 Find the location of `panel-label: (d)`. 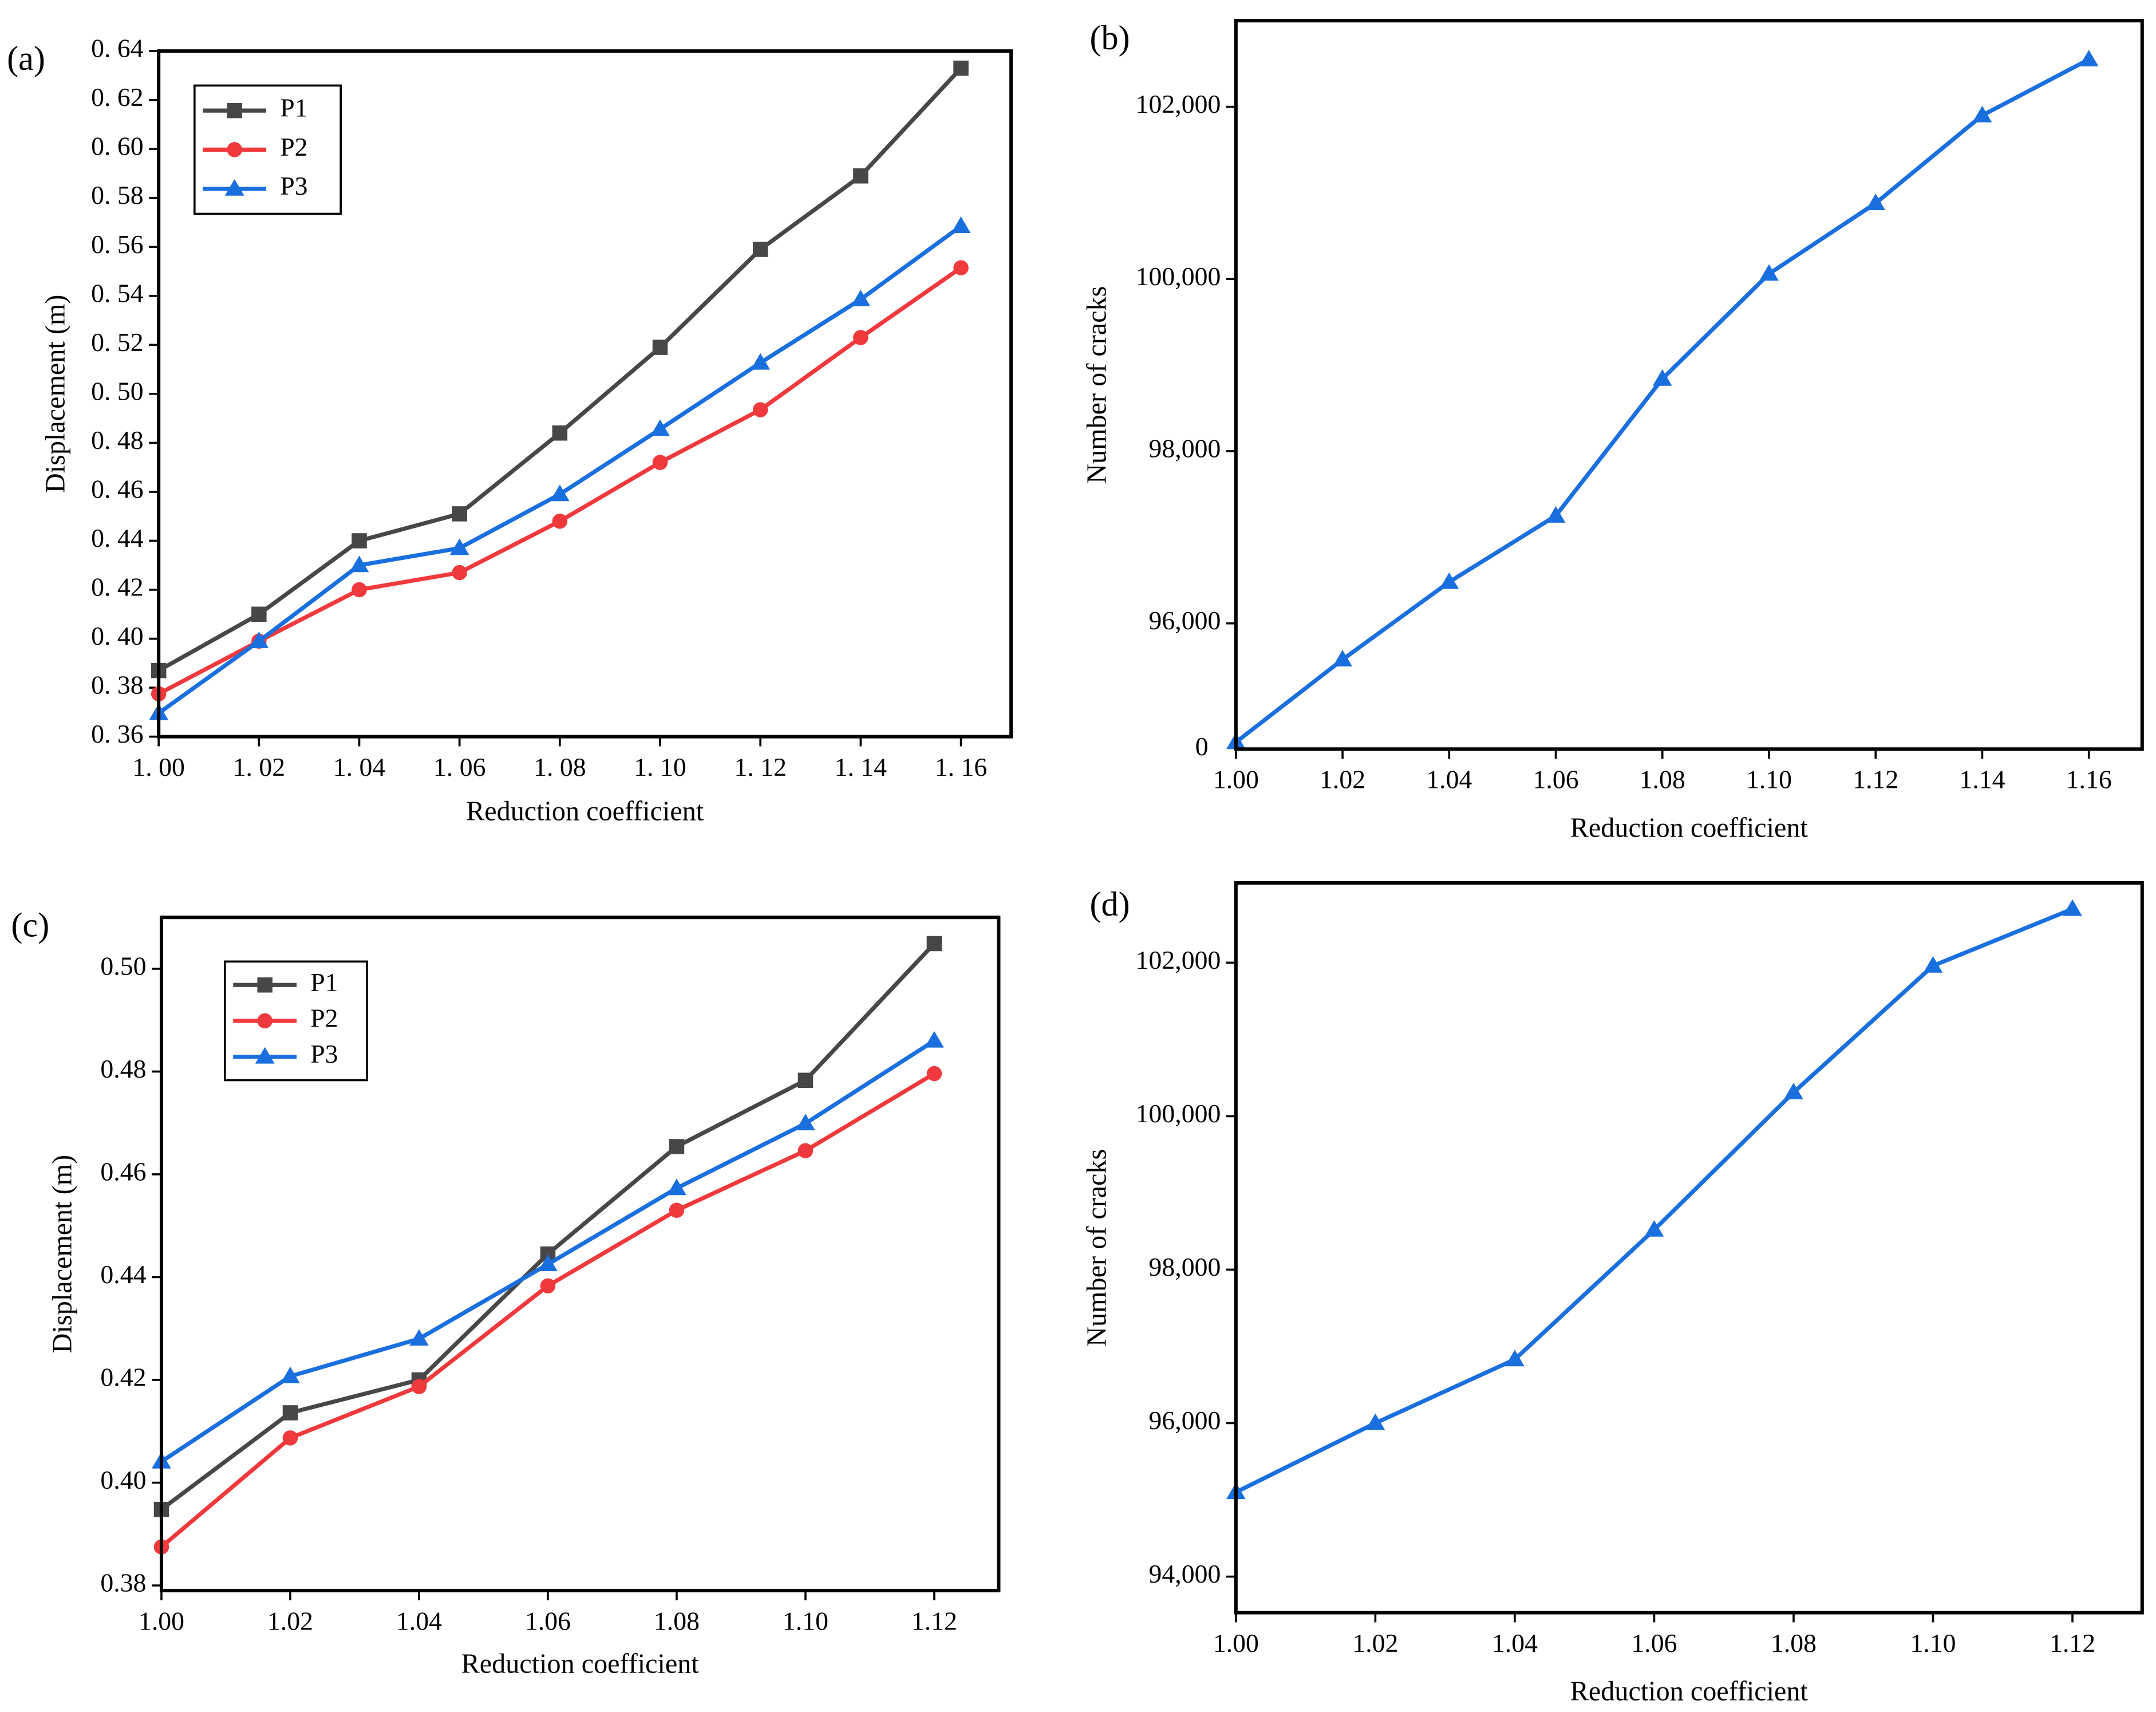

panel-label: (d) is located at coordinates (1109, 904).